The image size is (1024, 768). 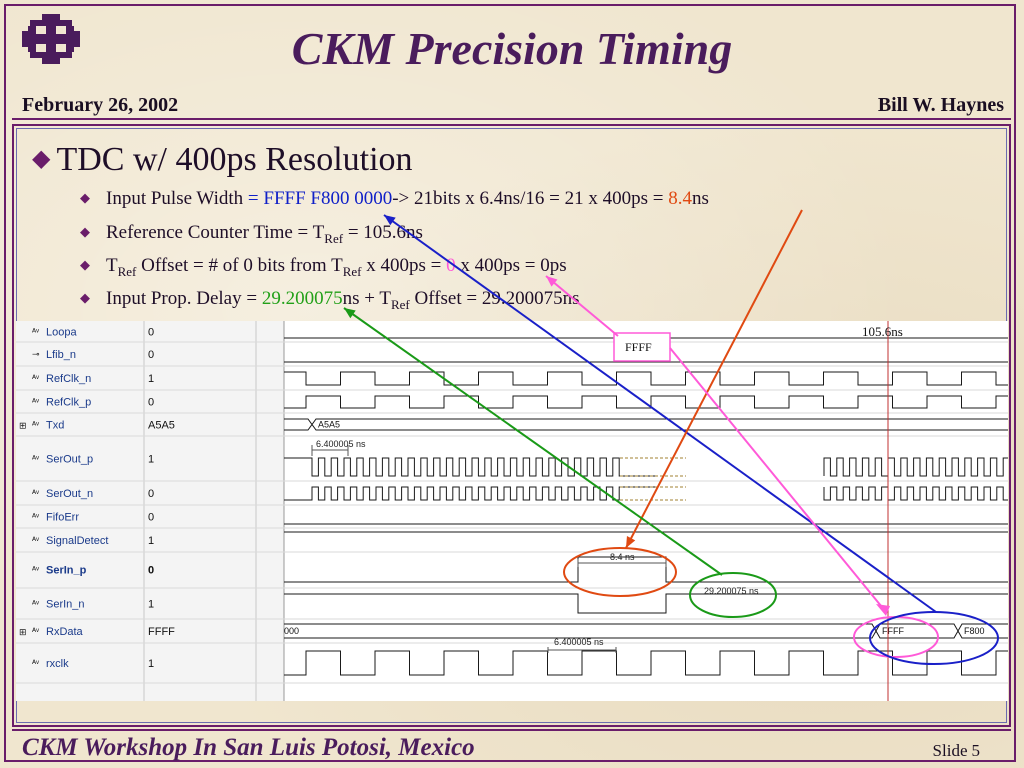 I want to click on signal-name: RefClk_n, so click(x=68, y=379).